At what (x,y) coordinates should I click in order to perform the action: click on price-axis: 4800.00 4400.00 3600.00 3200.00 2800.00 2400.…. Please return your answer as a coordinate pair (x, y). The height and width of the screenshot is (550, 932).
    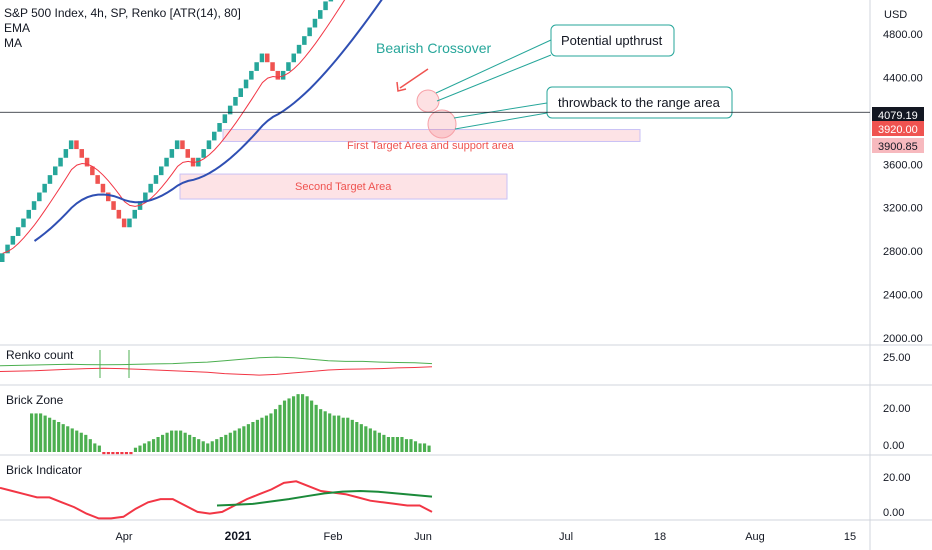
    Looking at the image, I should click on (903, 187).